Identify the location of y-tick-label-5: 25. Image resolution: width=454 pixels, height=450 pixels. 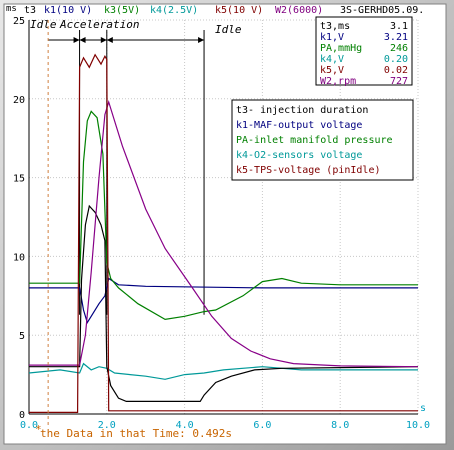
(19, 21).